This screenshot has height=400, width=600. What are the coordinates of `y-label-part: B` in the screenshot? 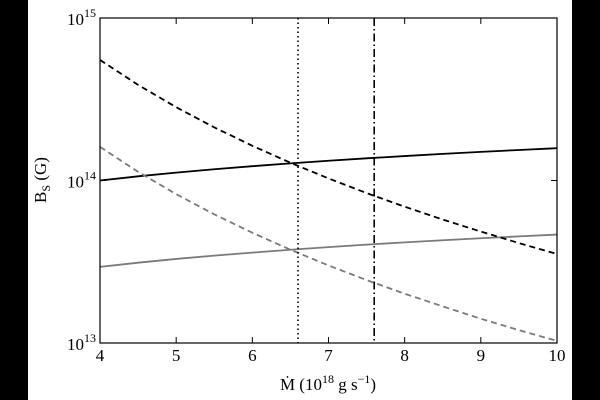 It's located at (40, 197).